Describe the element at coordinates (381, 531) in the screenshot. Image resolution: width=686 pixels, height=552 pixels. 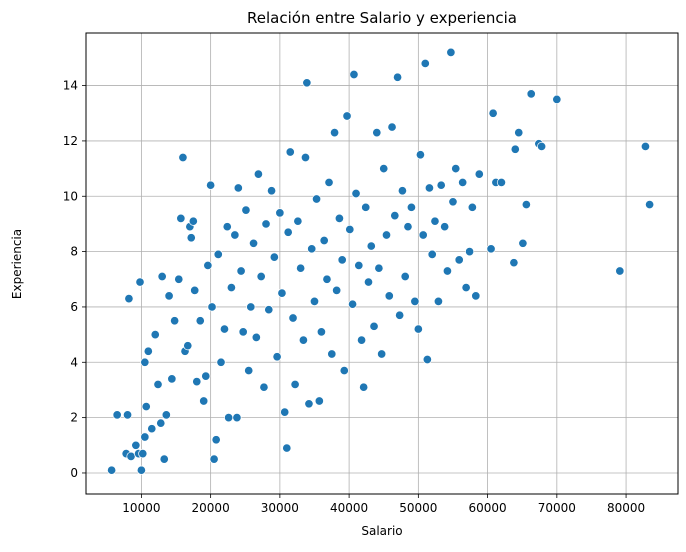
I see `x-axis-label: Salario` at that location.